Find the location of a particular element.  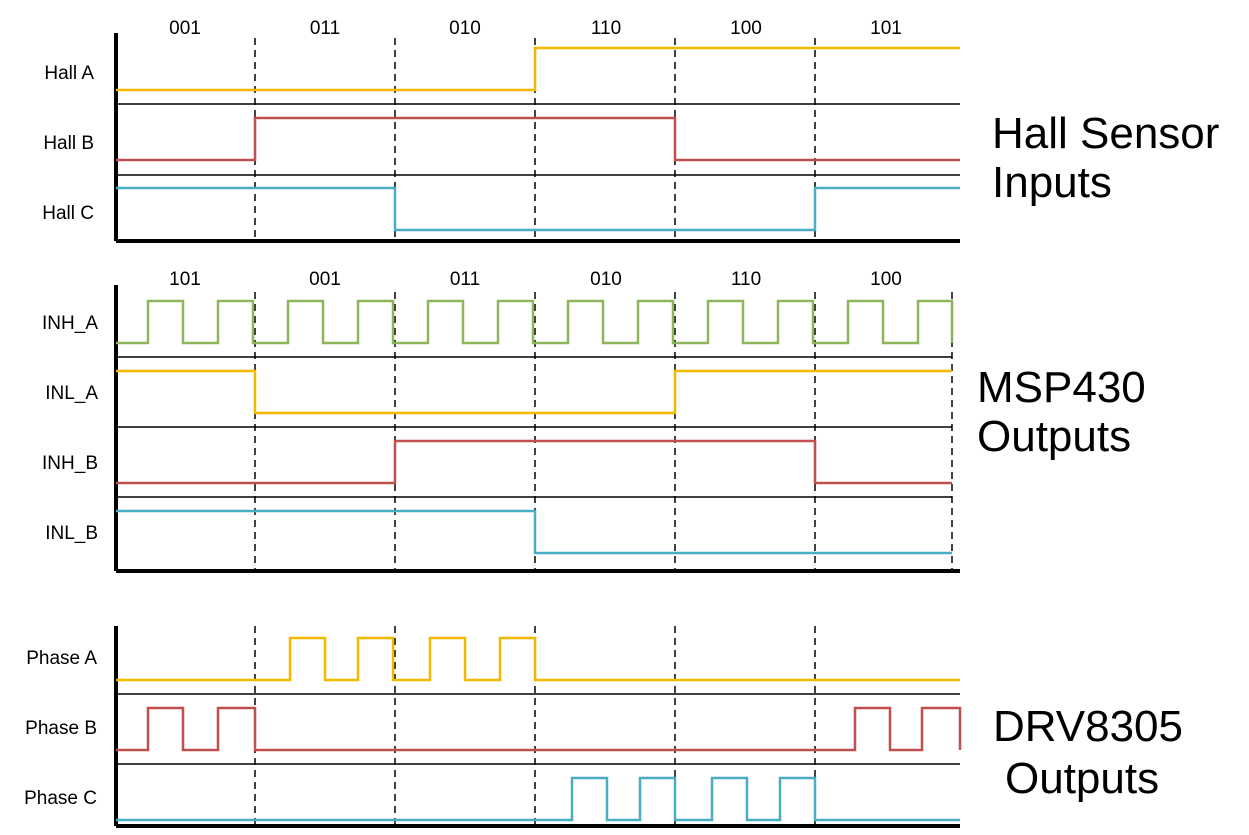

phase-c-label: Phase C is located at coordinates (60, 798).